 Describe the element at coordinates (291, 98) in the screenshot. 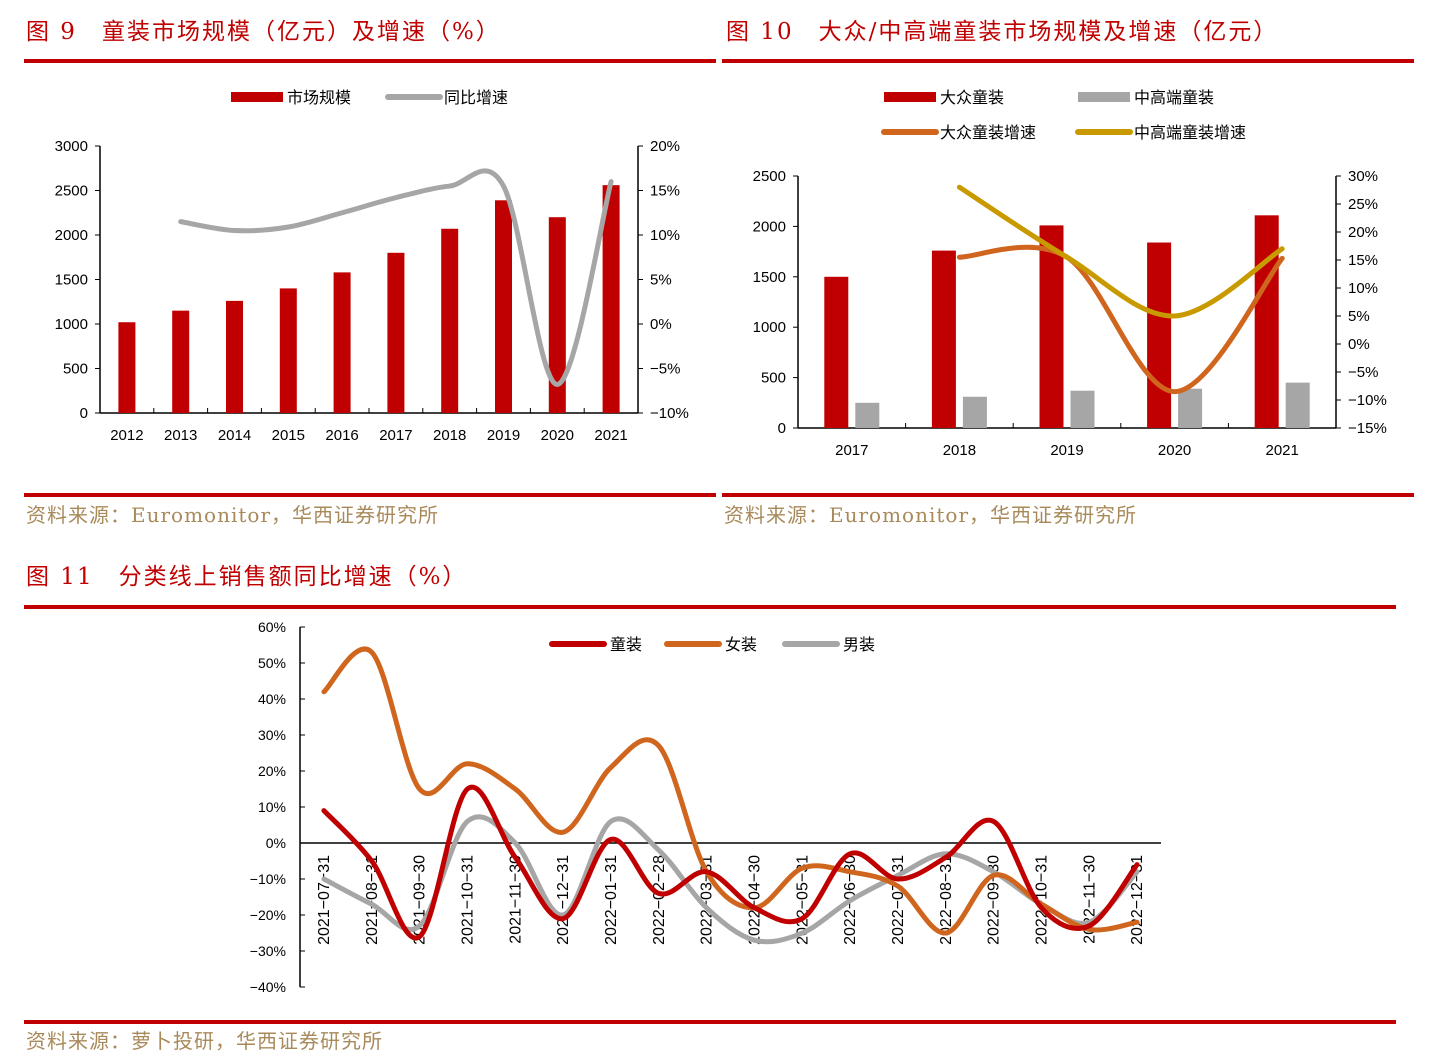

I see `legend-item: 市场规模` at that location.